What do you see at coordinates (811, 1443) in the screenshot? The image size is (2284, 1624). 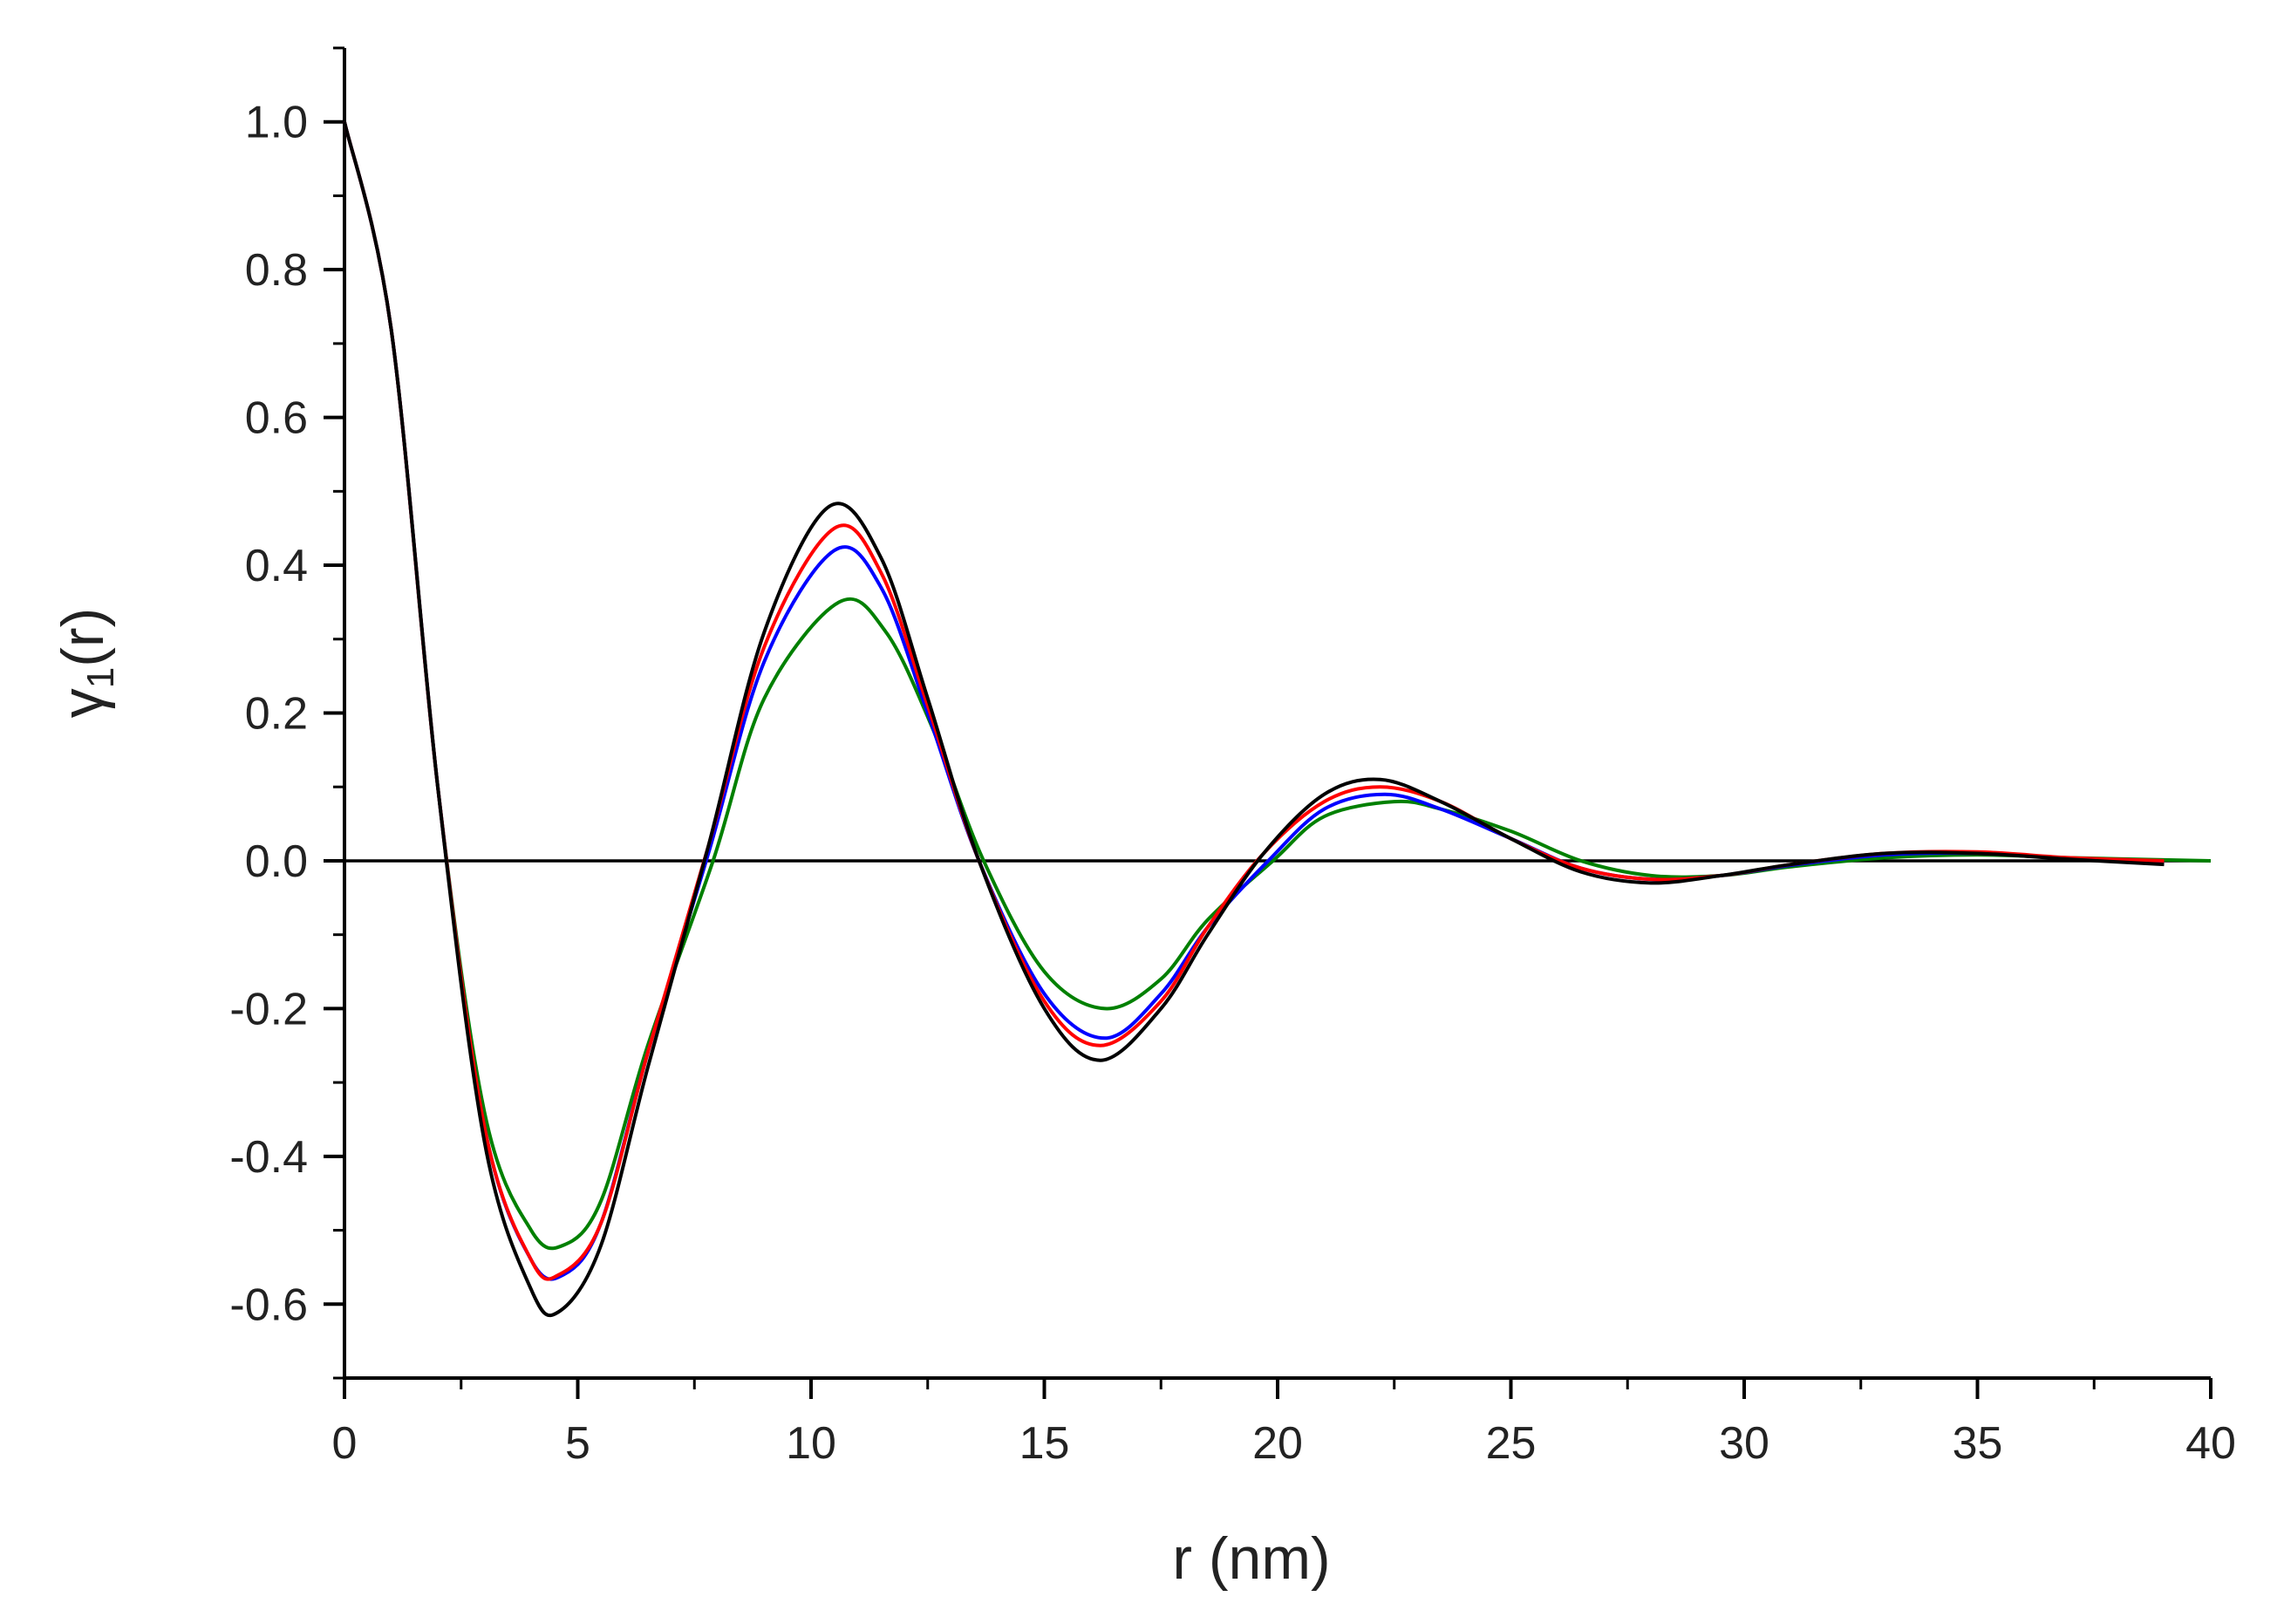 I see `x-tick-label: 10` at bounding box center [811, 1443].